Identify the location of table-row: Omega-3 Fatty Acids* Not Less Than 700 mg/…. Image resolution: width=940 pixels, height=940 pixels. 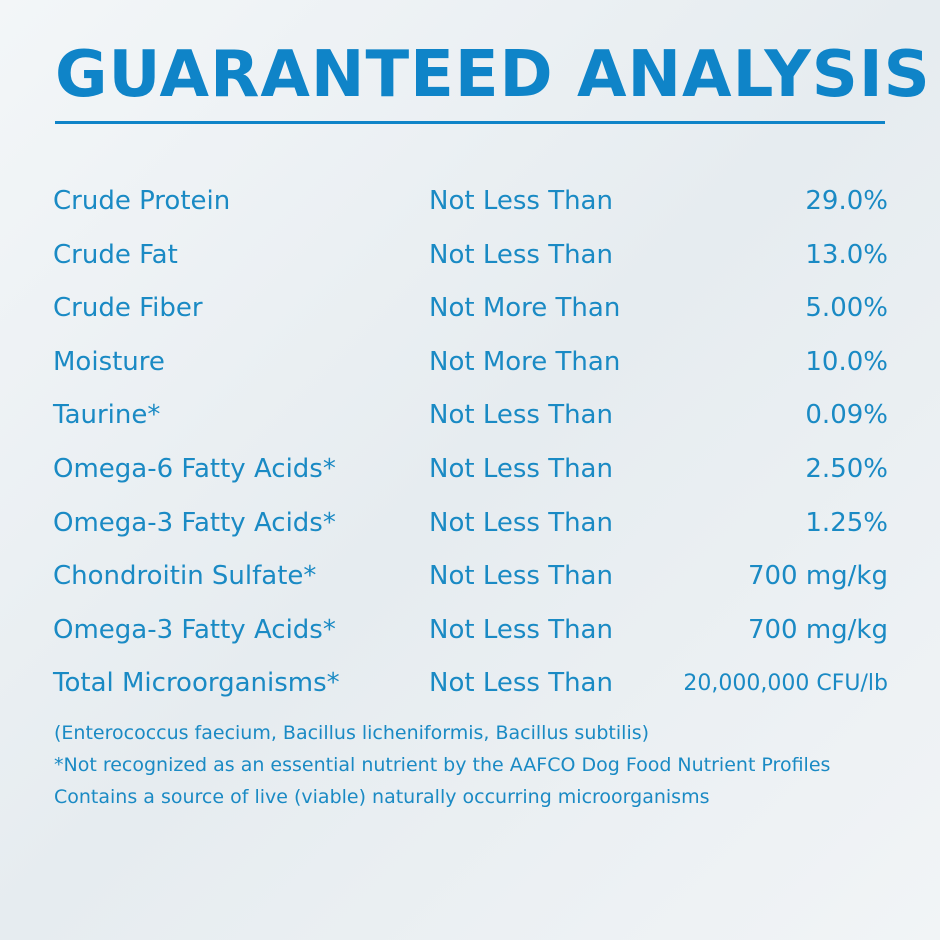
(473, 634).